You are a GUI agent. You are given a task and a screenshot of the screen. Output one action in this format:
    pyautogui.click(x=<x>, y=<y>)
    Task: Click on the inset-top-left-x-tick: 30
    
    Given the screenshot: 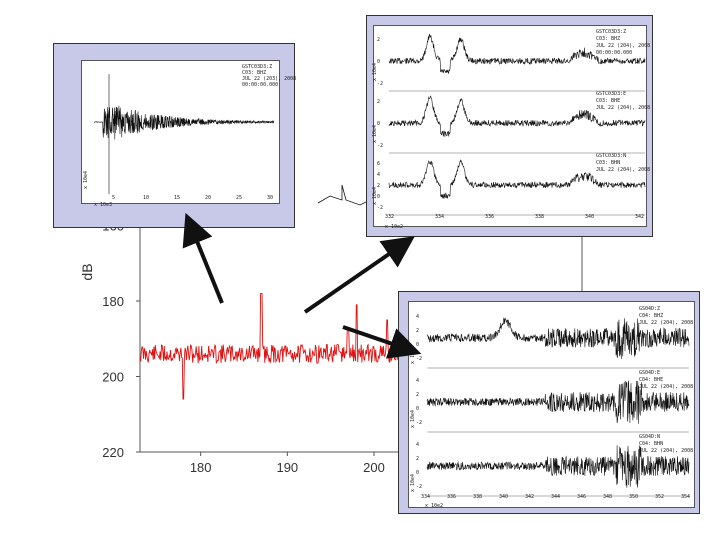 What is the action you would take?
    pyautogui.click(x=270, y=198)
    